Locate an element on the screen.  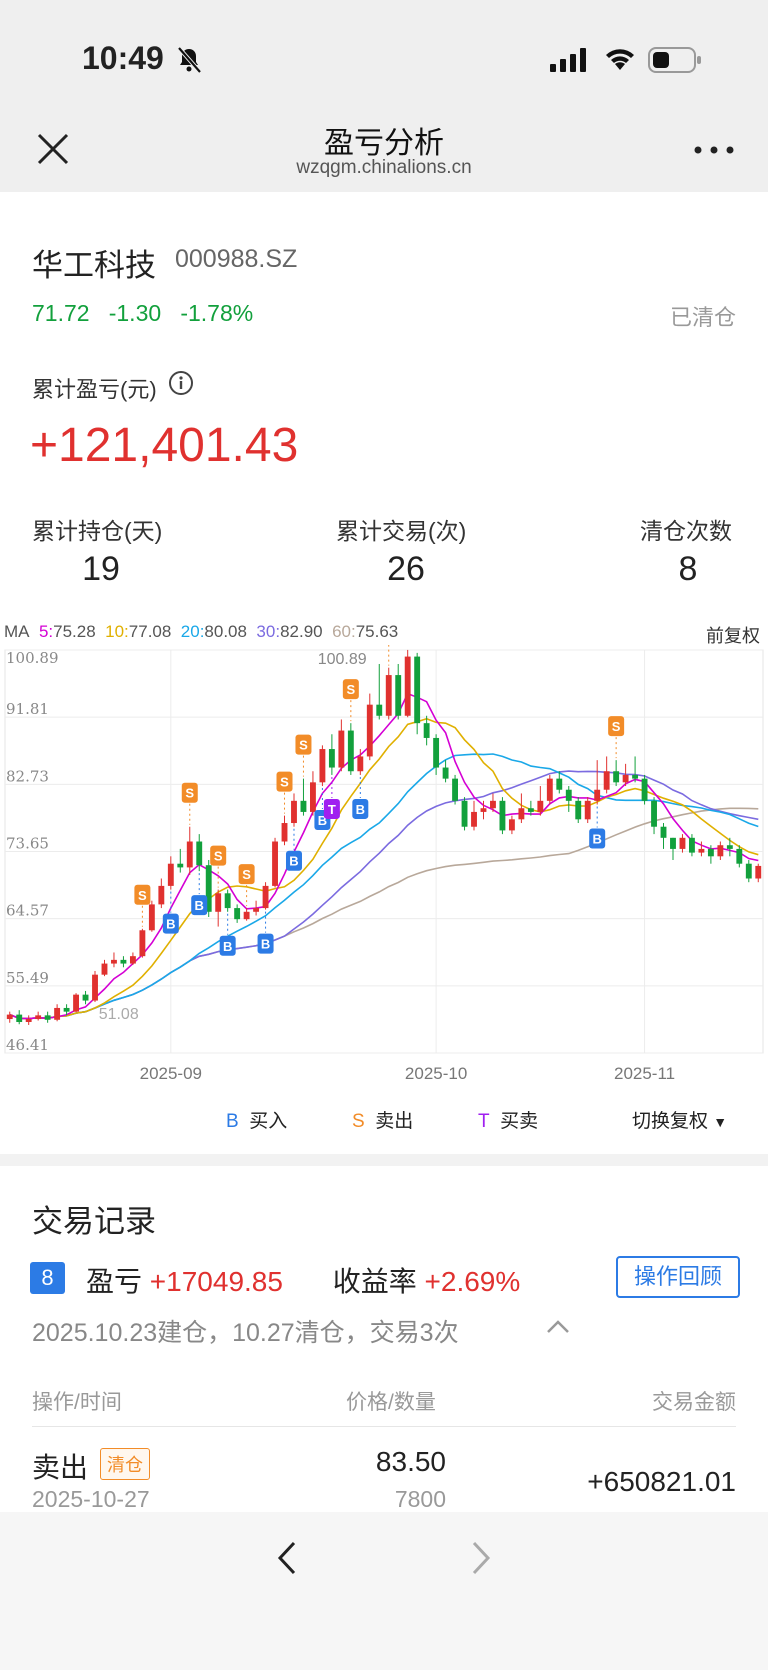
legend-sell-key: S is located at coordinates (358, 1121).